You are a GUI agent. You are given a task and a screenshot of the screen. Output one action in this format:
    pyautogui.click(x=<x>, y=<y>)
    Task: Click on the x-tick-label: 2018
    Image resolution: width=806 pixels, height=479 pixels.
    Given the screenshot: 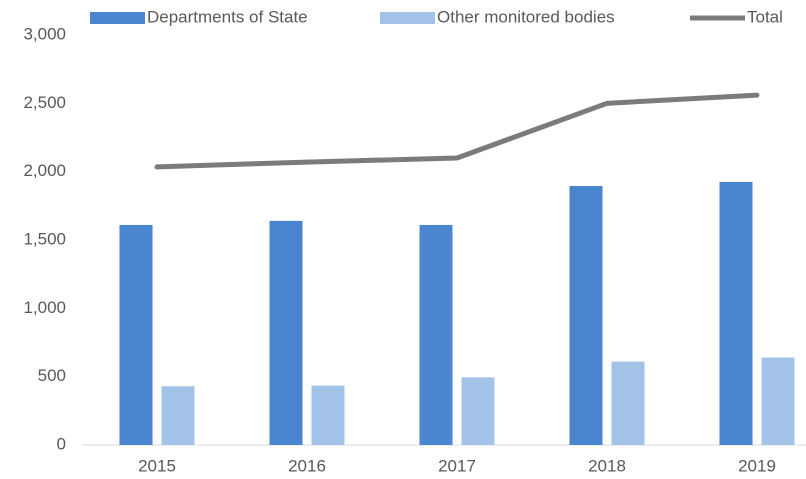 What is the action you would take?
    pyautogui.click(x=607, y=465)
    